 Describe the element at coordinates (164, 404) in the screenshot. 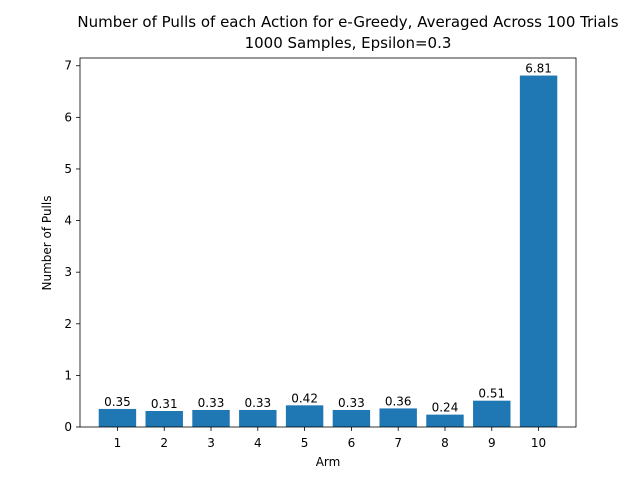

I see `data-label-2: 0.31` at that location.